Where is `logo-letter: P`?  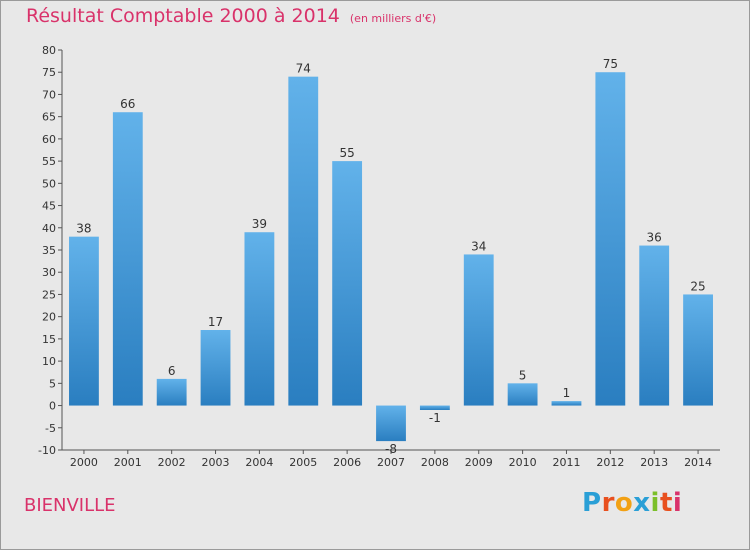
logo-letter: P is located at coordinates (592, 503).